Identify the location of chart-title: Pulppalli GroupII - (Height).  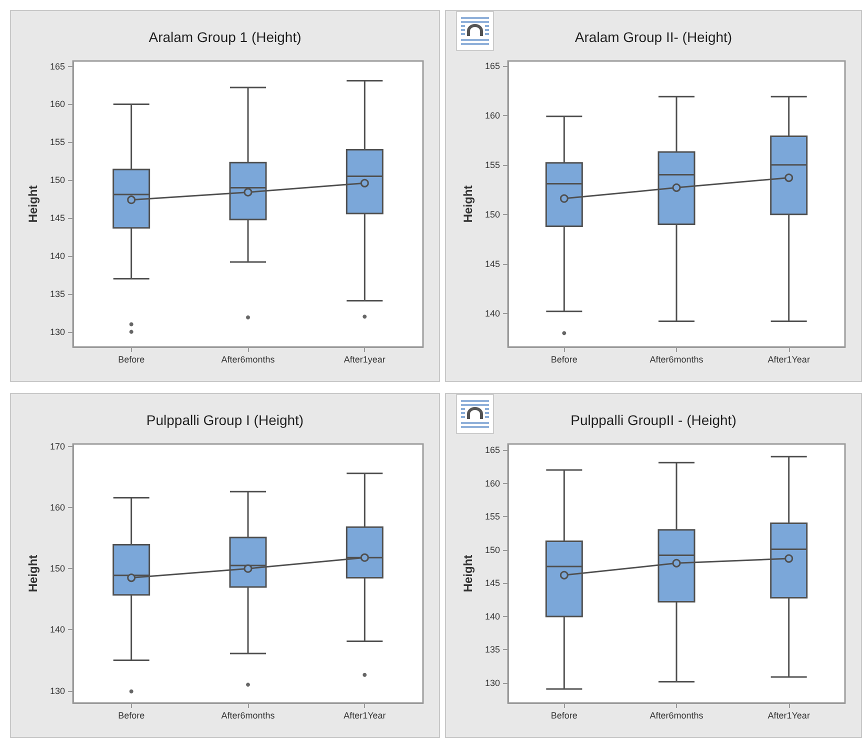
(653, 420).